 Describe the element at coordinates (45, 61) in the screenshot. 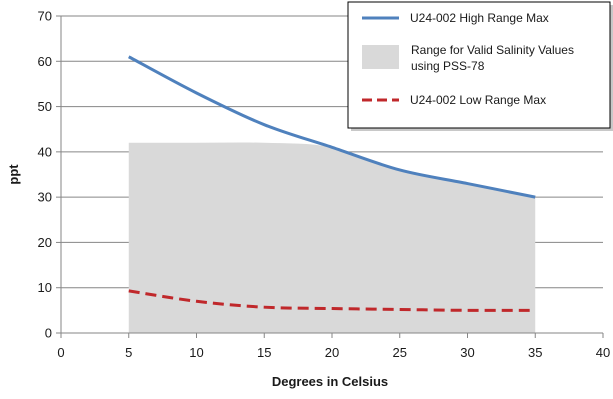

I see `y-tick-label: 60` at that location.